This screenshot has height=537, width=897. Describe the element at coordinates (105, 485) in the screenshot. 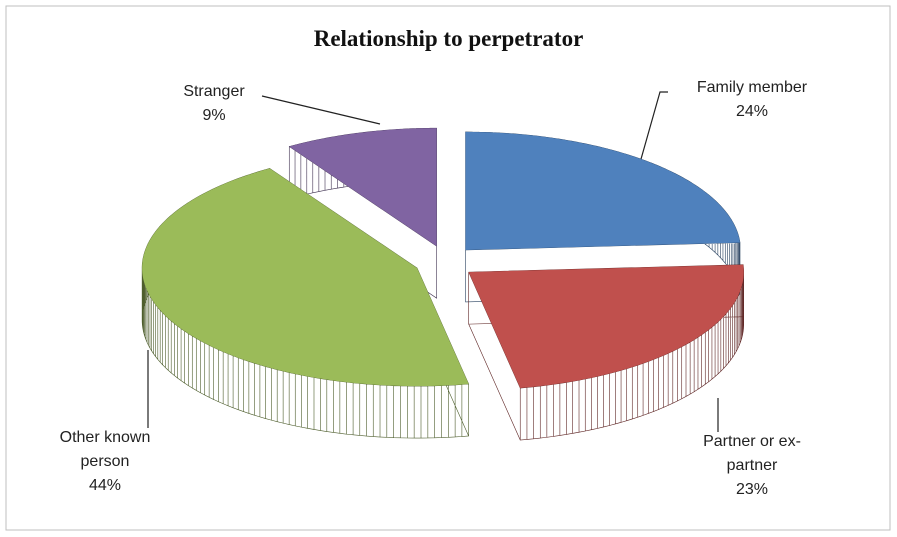

I see `slice-value-label: 44%` at that location.